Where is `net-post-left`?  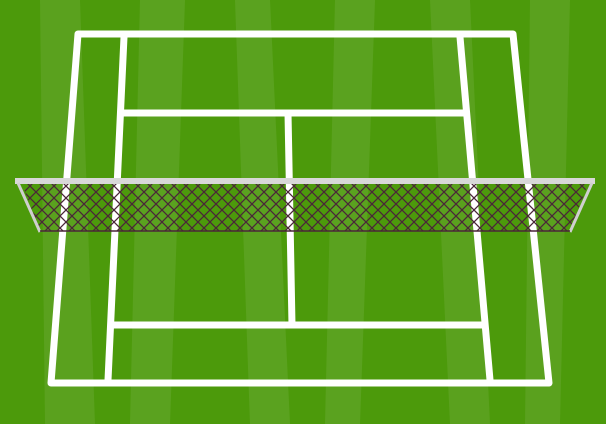 net-post-left is located at coordinates (29, 207).